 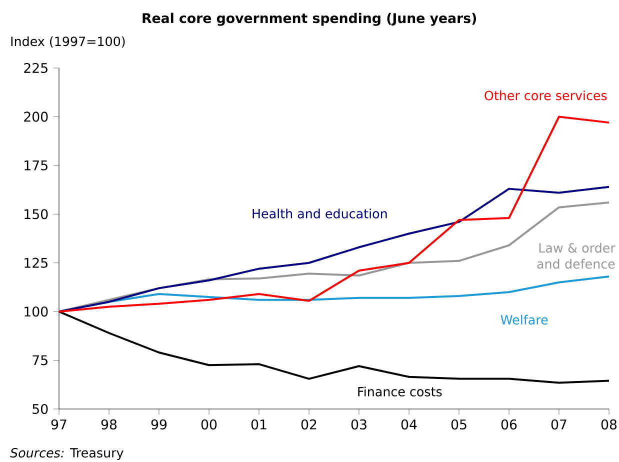 What do you see at coordinates (309, 19) in the screenshot?
I see `chart-title: Real core government spending (June years)` at bounding box center [309, 19].